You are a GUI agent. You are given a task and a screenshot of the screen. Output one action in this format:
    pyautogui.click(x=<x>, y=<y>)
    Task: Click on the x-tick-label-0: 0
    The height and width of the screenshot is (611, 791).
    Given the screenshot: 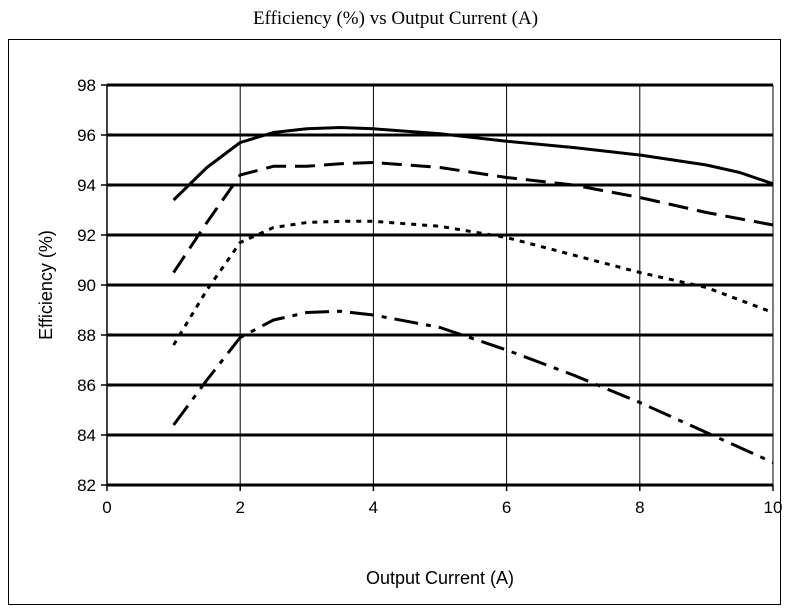 What is the action you would take?
    pyautogui.click(x=106, y=507)
    